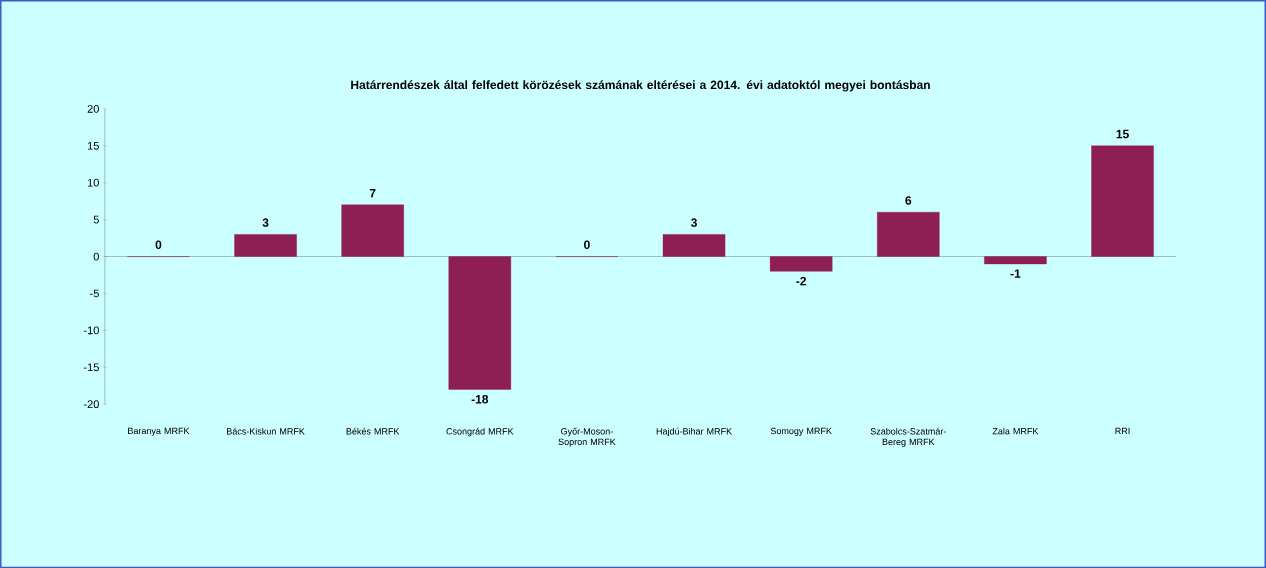 The width and height of the screenshot is (1266, 568). What do you see at coordinates (480, 432) in the screenshot?
I see `x-tick-label: Csongrád MRFK` at bounding box center [480, 432].